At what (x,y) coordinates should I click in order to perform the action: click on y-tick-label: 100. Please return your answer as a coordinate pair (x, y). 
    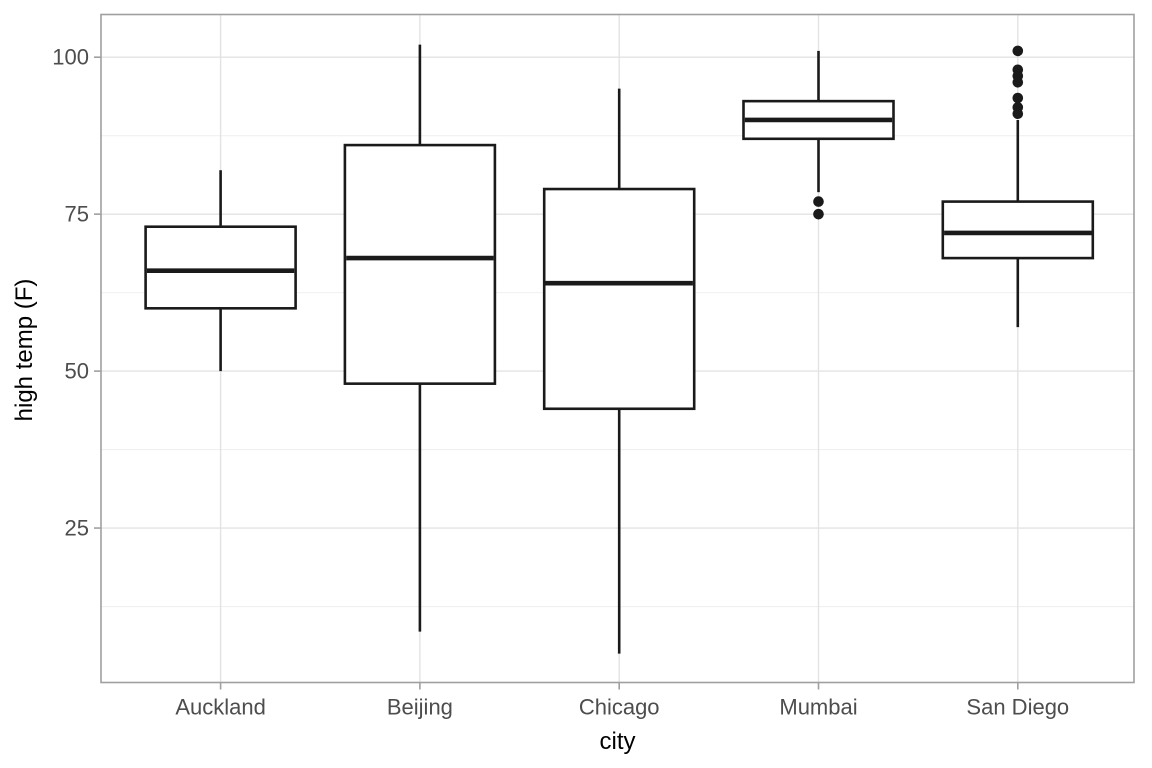
    Looking at the image, I should click on (70, 57).